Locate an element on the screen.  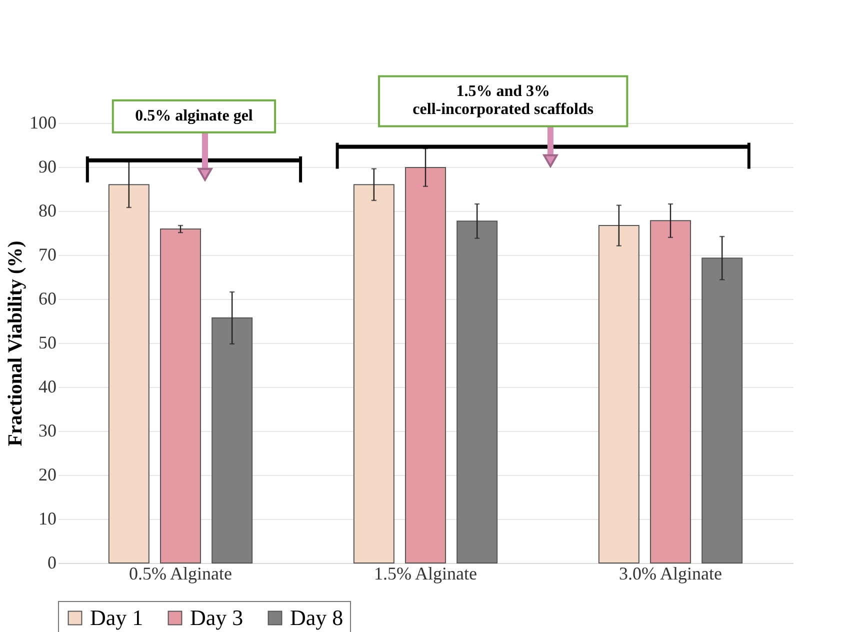
text: 1.5% and 3% cell-incorporated scaffolds is located at coordinates (503, 100).